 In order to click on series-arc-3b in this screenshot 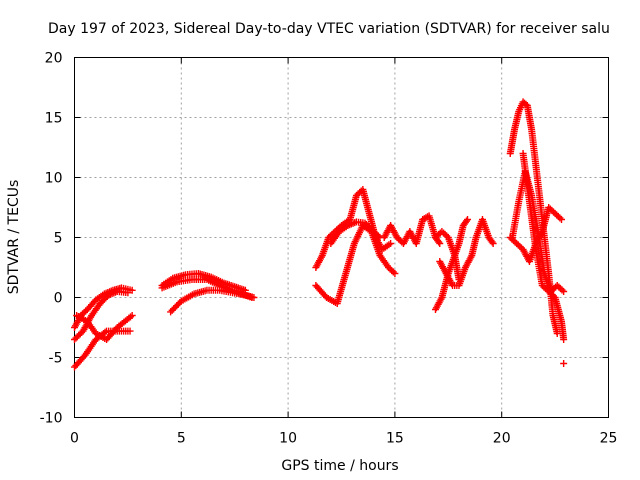, I will do `click(355, 264)`.